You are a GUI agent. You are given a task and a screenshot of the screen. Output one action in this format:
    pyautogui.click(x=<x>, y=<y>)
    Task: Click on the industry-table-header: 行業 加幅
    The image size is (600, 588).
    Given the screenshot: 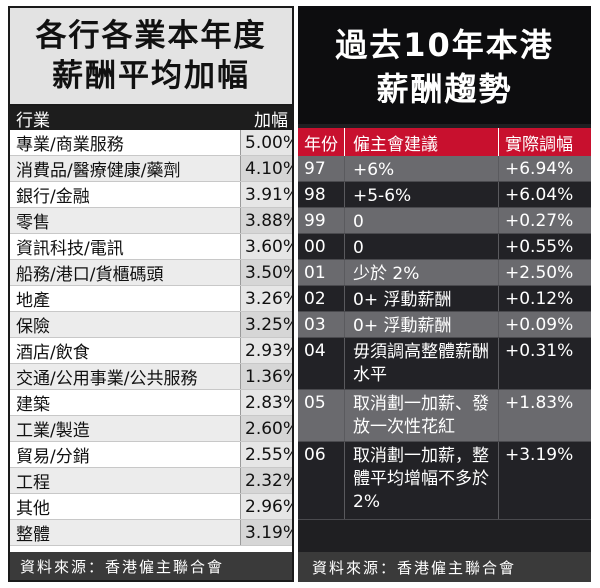 What is the action you would take?
    pyautogui.click(x=151, y=118)
    